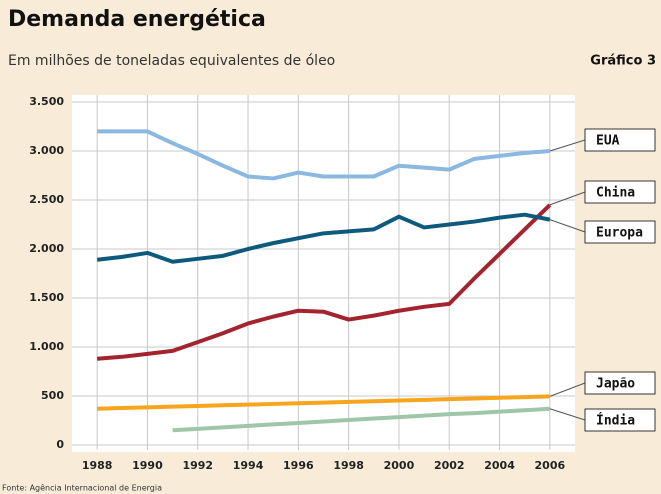 The height and width of the screenshot is (494, 661). I want to click on x-tick-label: 2000, so click(399, 465).